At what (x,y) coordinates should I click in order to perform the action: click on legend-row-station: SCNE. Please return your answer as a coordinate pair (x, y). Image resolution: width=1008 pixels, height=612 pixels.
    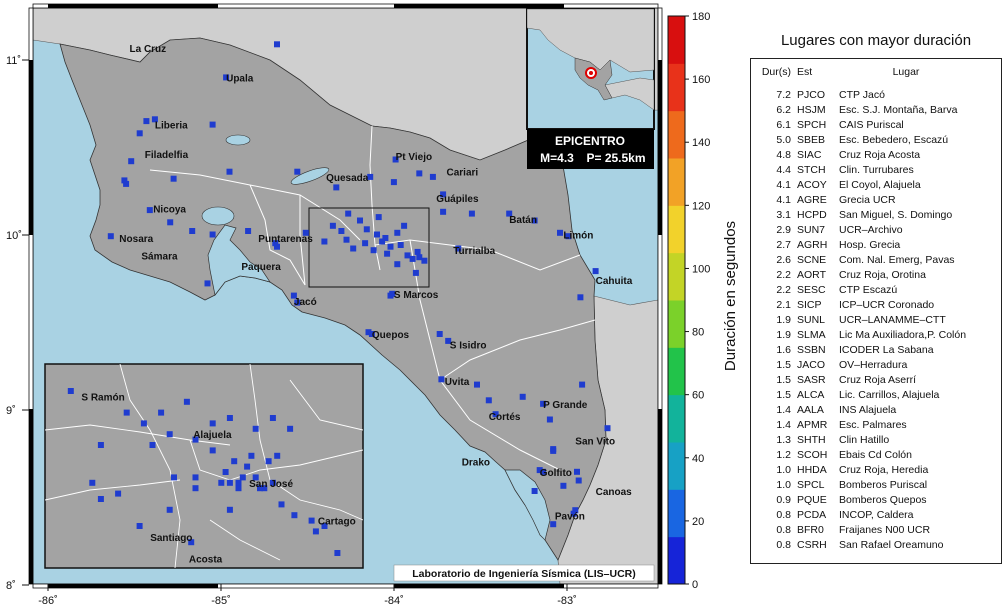
    Looking at the image, I should click on (812, 260).